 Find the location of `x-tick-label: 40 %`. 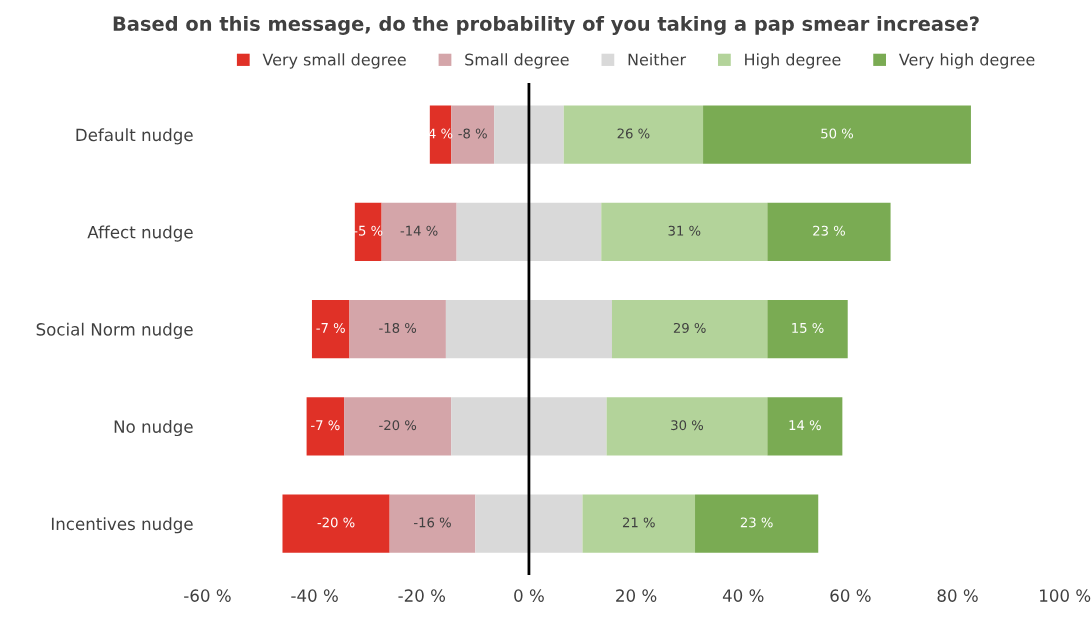

x-tick-label: 40 % is located at coordinates (743, 595).